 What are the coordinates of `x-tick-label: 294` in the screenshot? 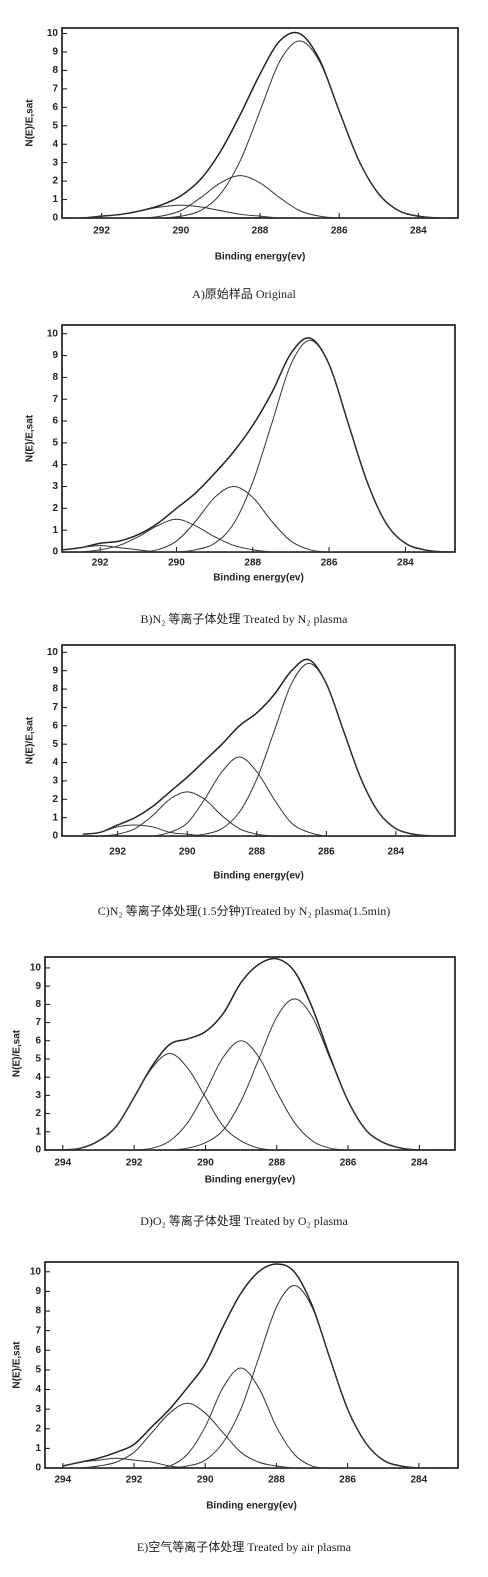 It's located at (62, 1480).